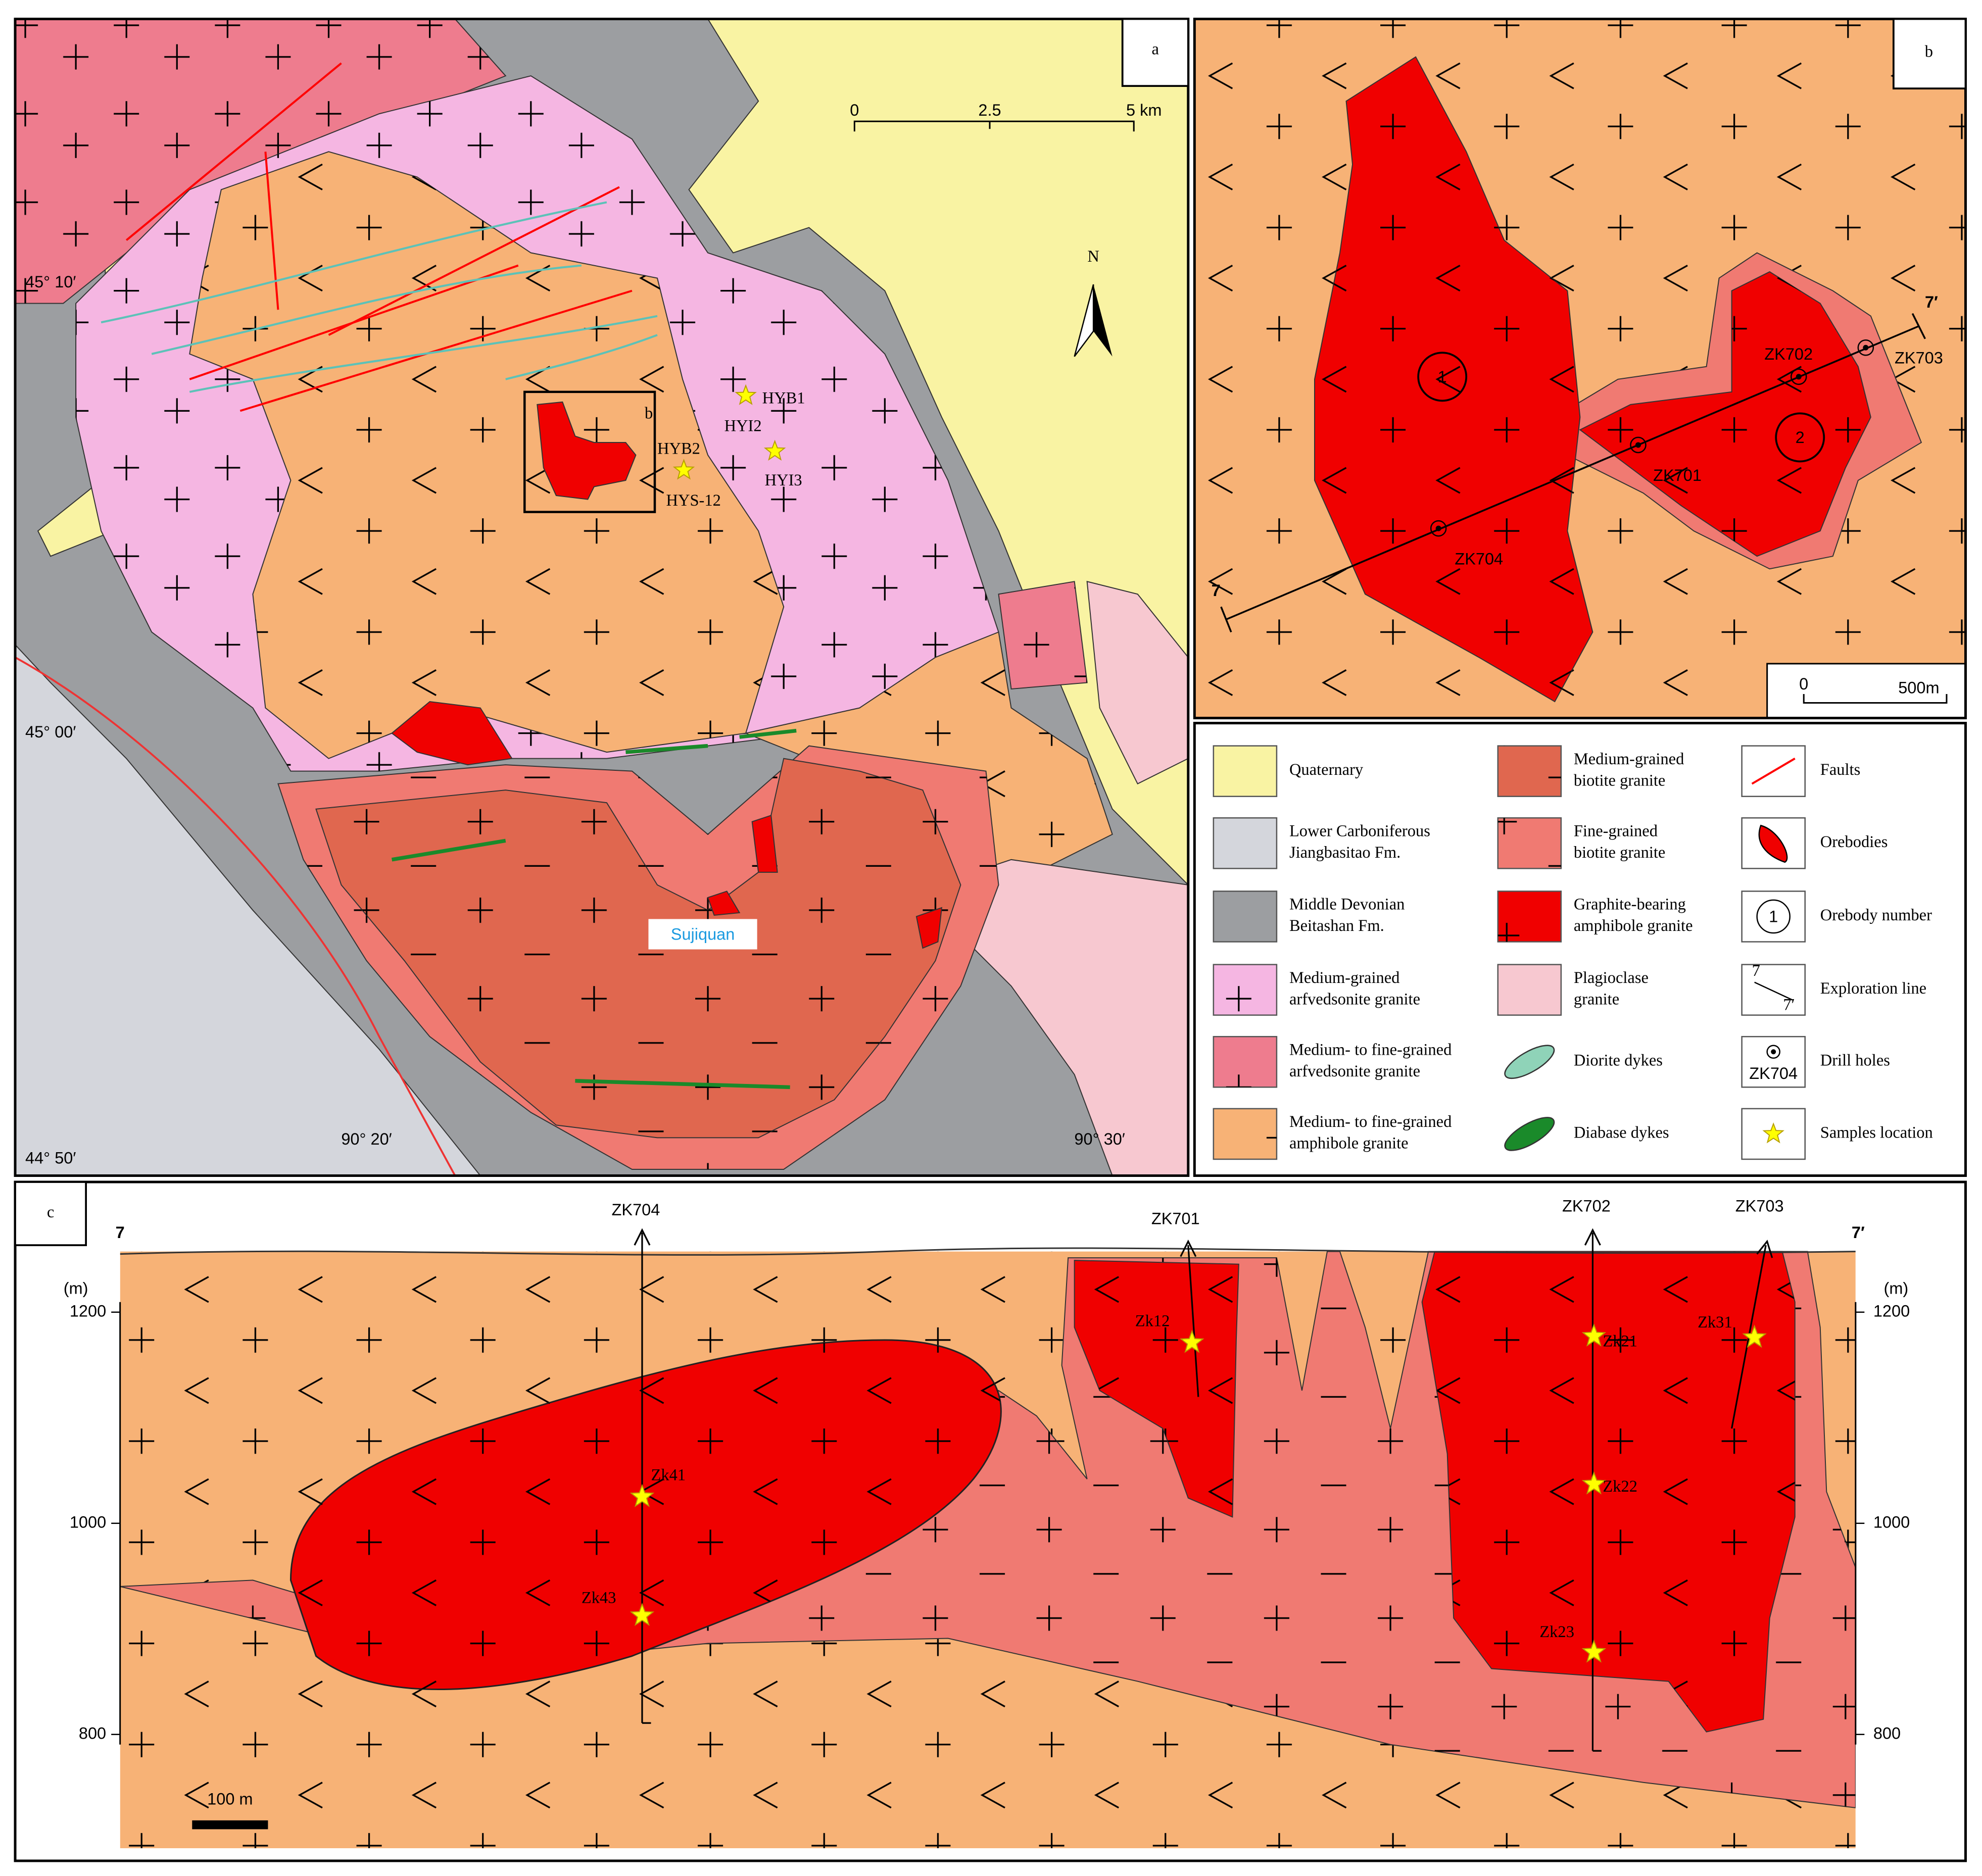 The height and width of the screenshot is (1876, 1982). What do you see at coordinates (1854, 842) in the screenshot?
I see `legend-label: Orebodies` at bounding box center [1854, 842].